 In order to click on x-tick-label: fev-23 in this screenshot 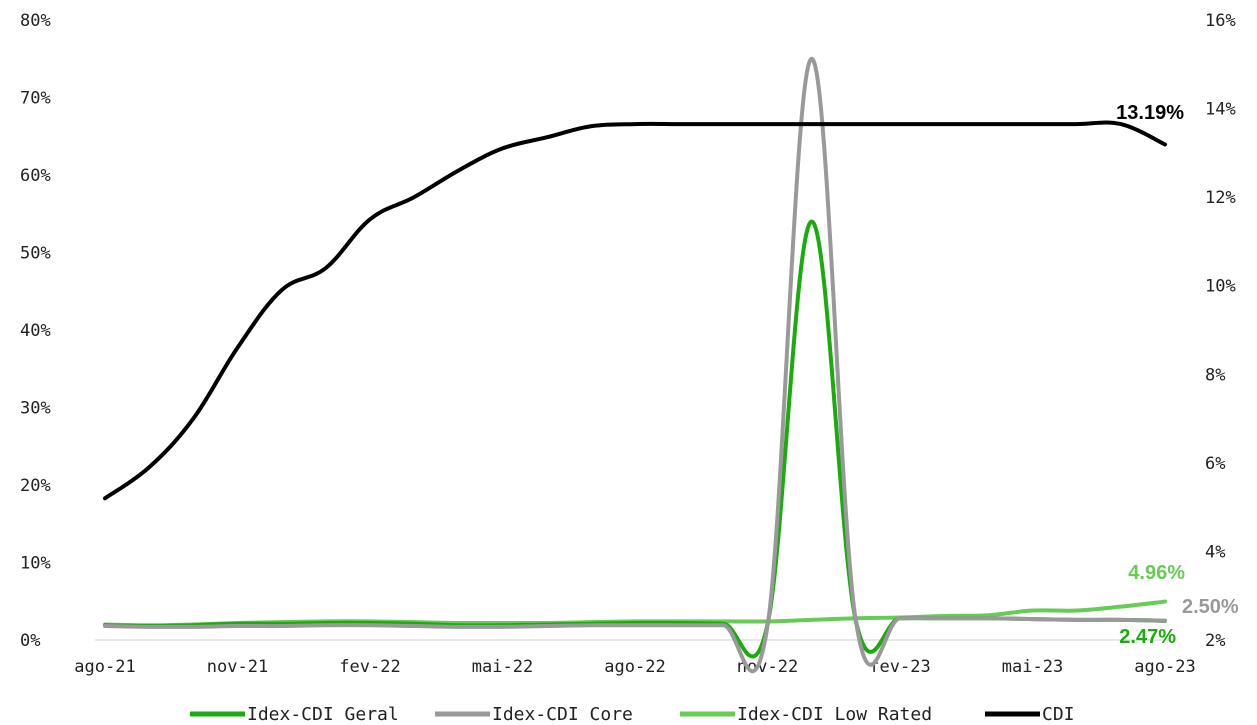, I will do `click(899, 667)`.